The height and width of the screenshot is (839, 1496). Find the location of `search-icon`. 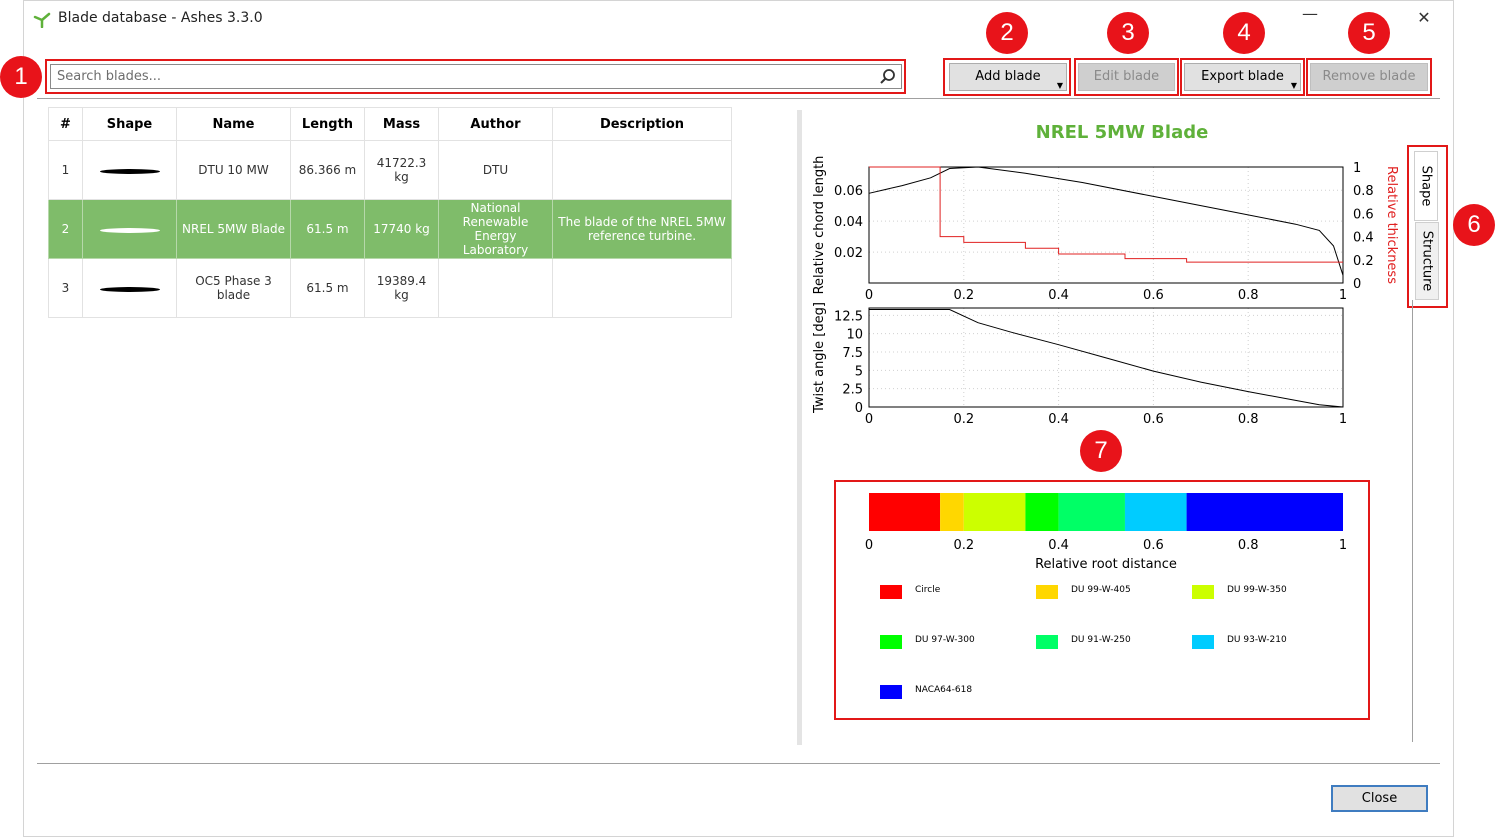

search-icon is located at coordinates (888, 77).